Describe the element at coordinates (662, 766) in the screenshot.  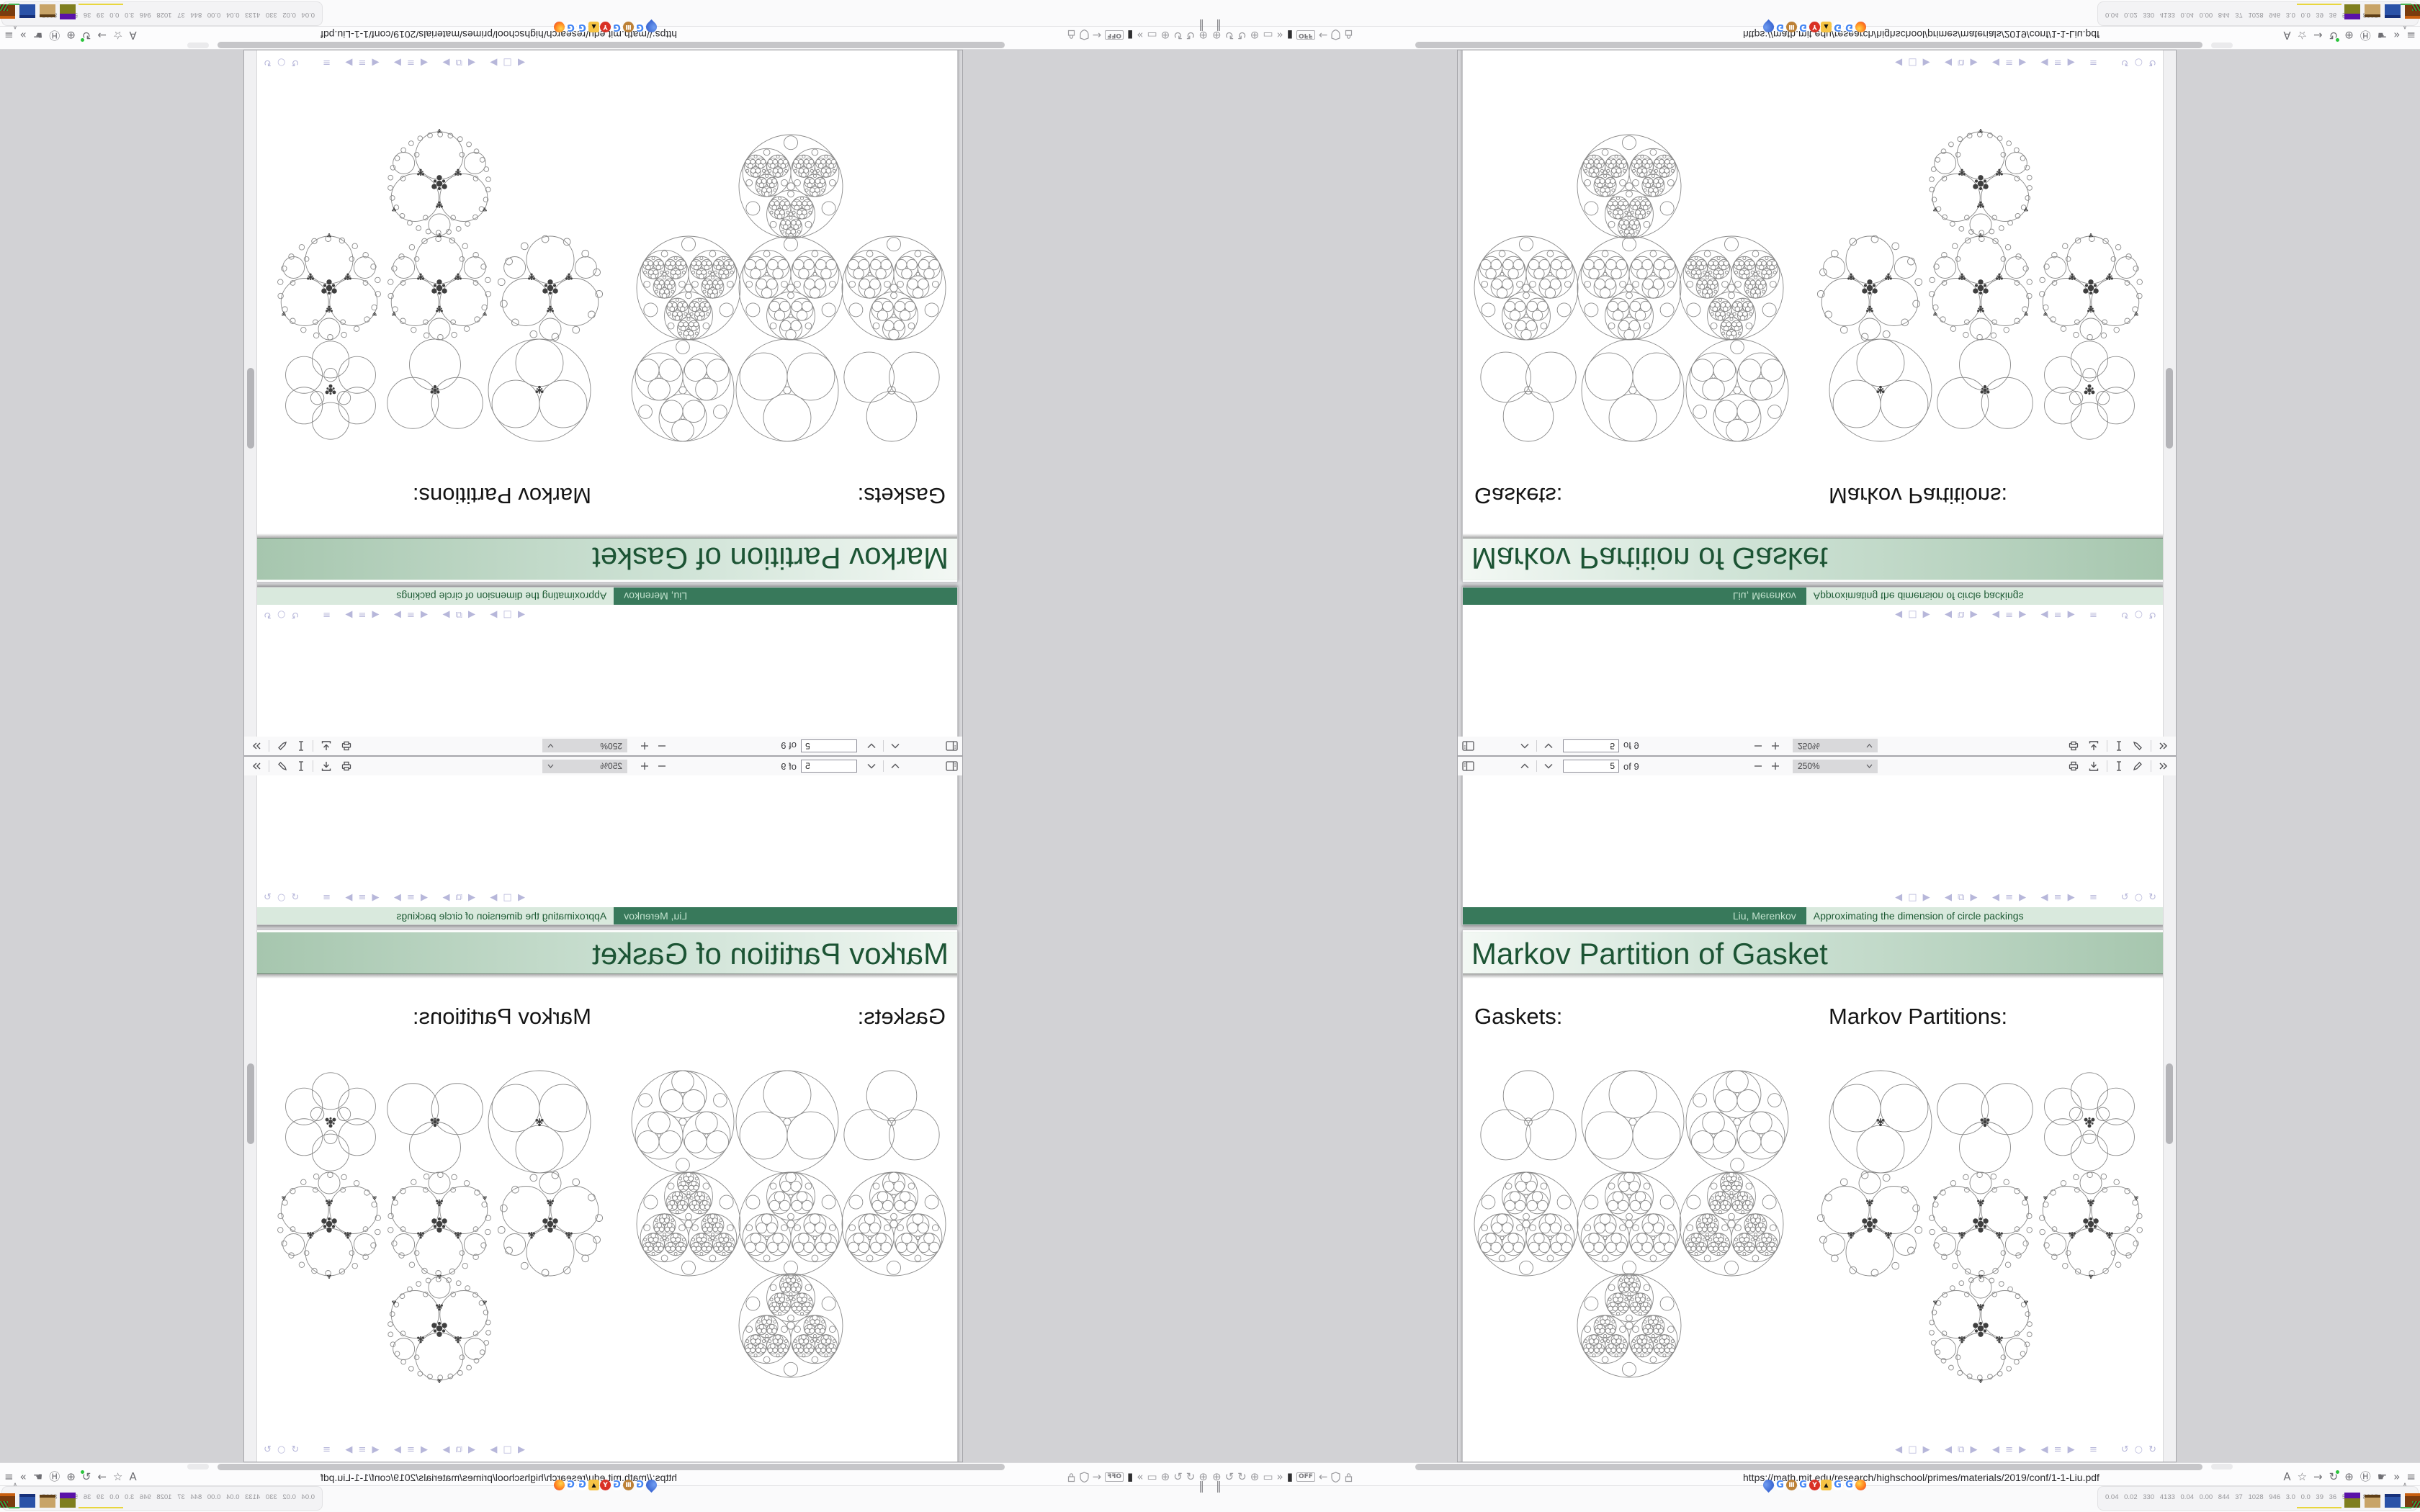
I see `zoom-out-button` at that location.